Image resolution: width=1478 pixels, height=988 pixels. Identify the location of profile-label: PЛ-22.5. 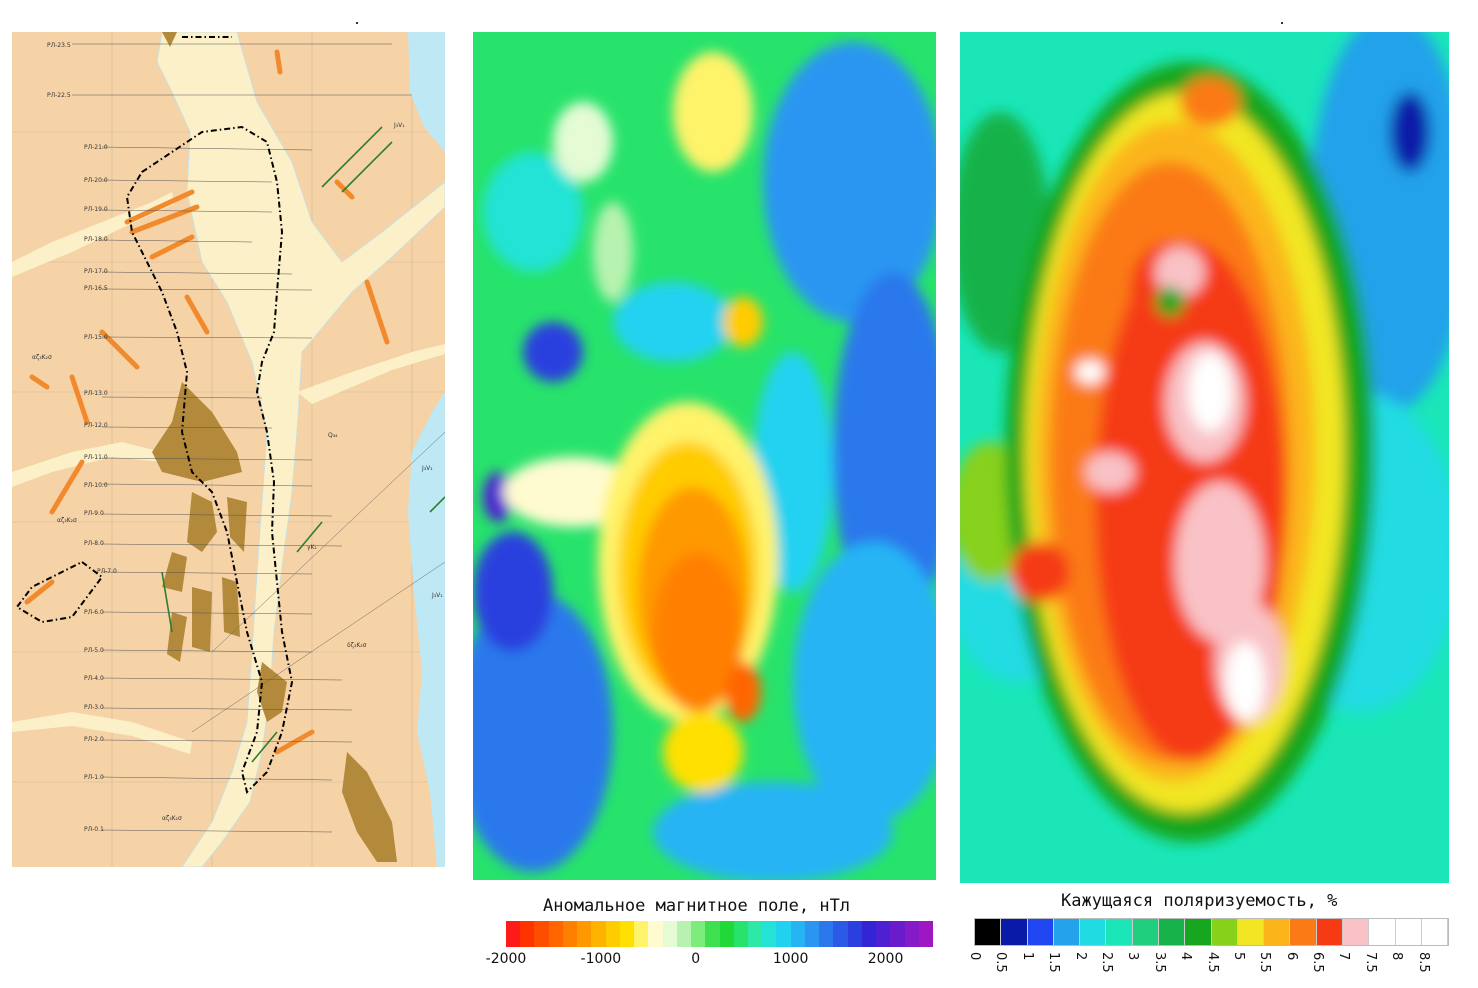
(59, 95).